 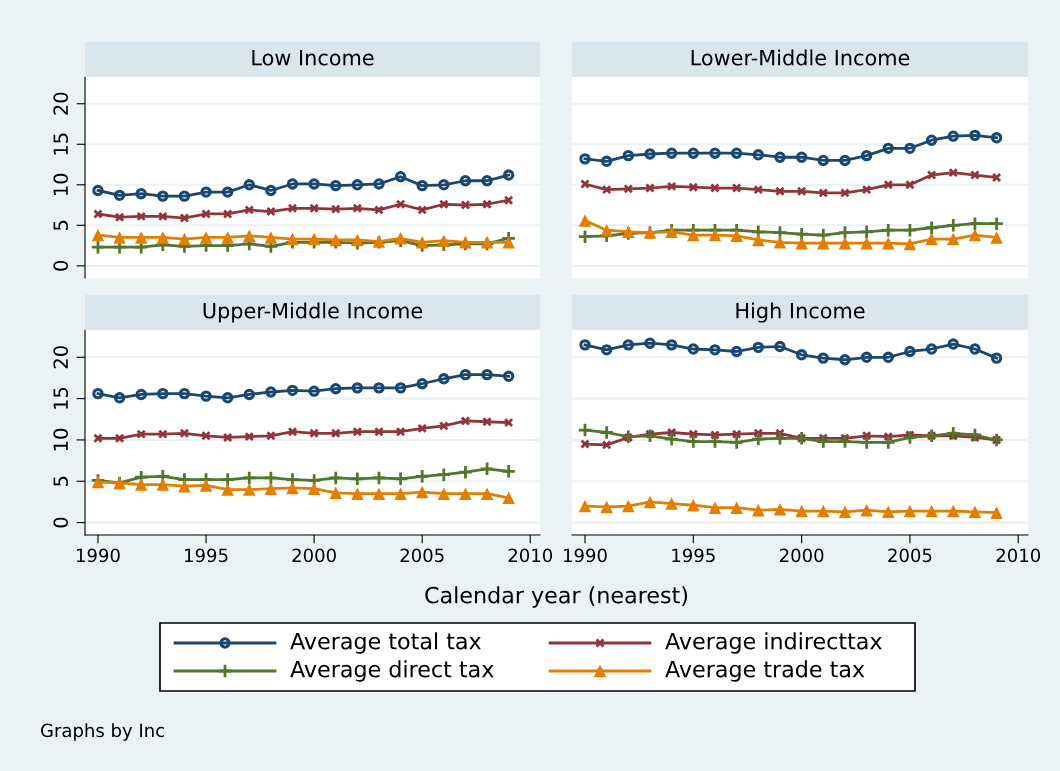 I want to click on chart-title: High Income, so click(x=800, y=312).